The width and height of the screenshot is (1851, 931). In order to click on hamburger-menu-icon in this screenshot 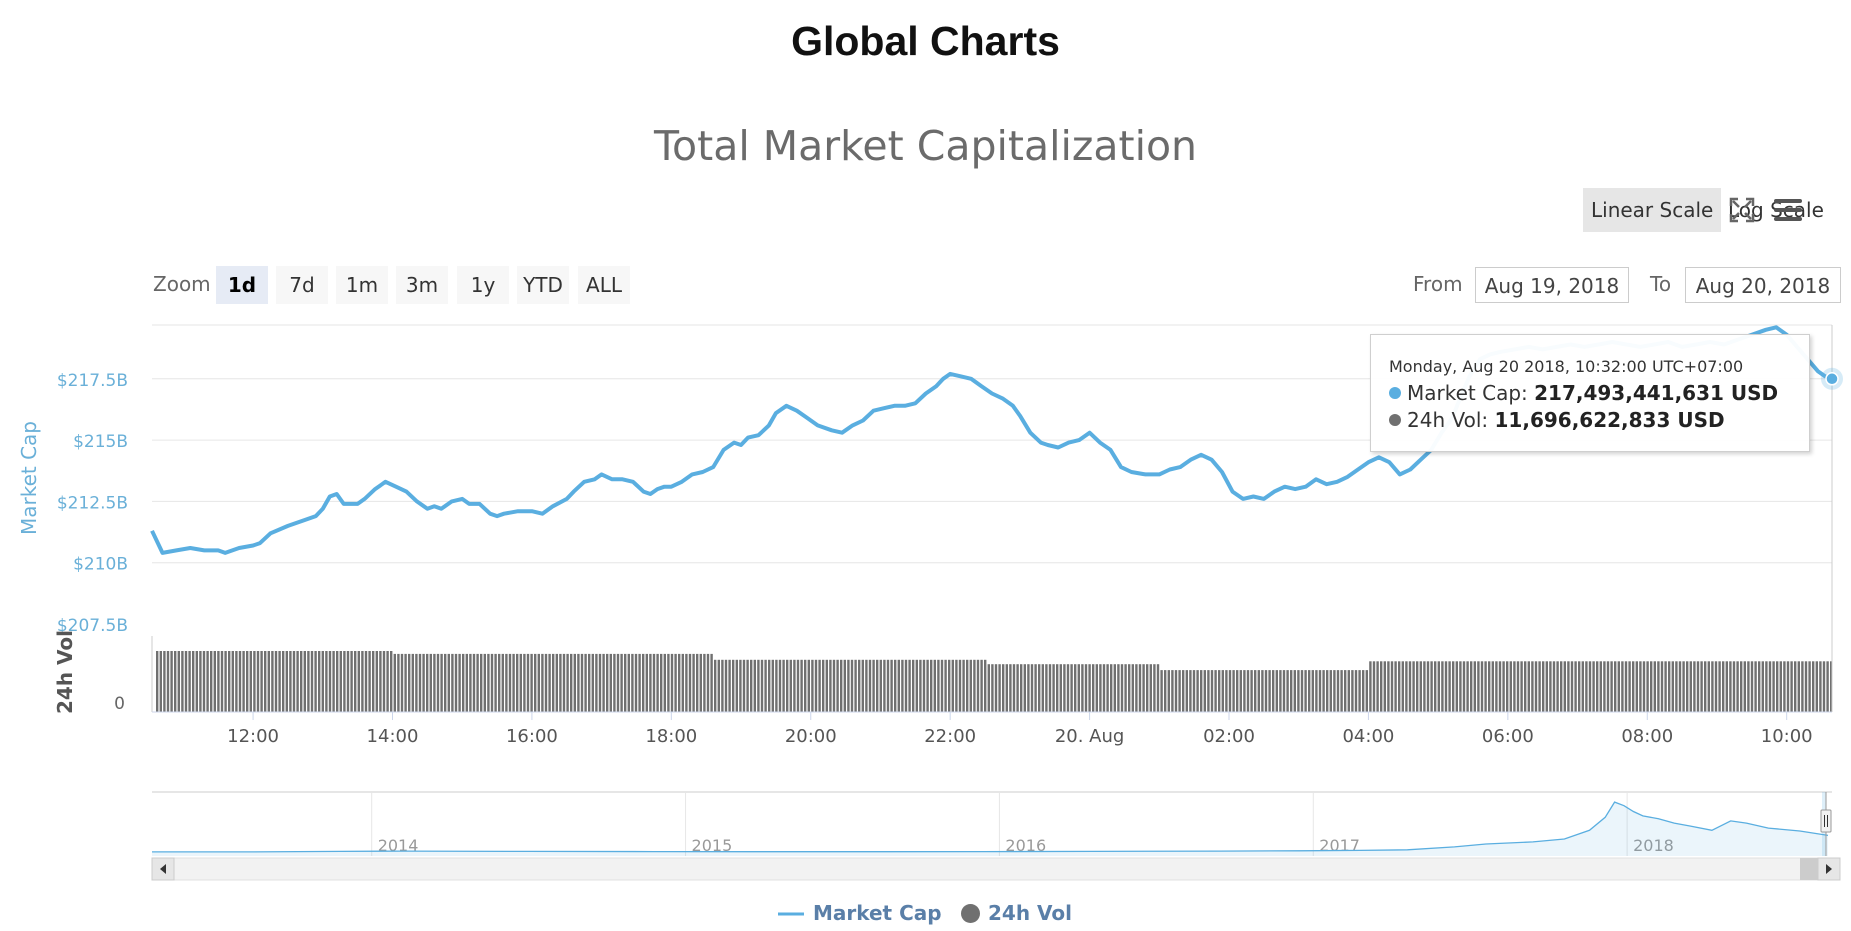, I will do `click(1788, 210)`.